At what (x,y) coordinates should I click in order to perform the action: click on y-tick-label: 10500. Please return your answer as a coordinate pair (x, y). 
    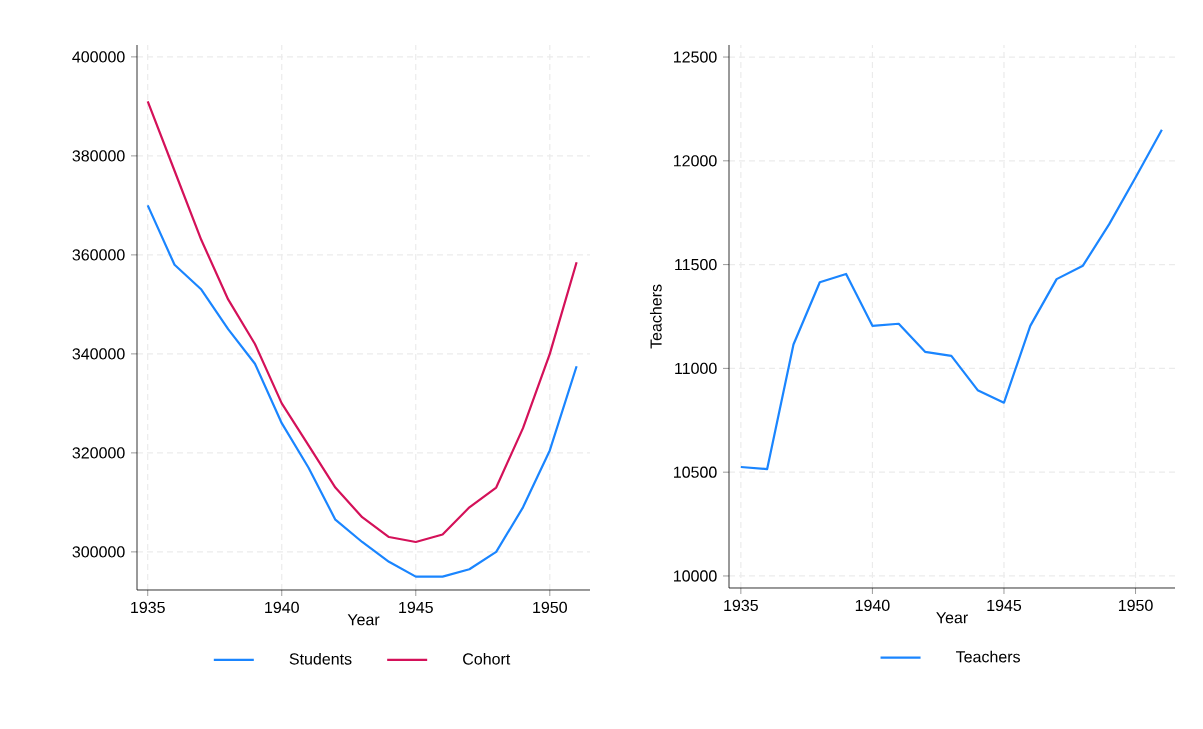
    Looking at the image, I should click on (695, 472).